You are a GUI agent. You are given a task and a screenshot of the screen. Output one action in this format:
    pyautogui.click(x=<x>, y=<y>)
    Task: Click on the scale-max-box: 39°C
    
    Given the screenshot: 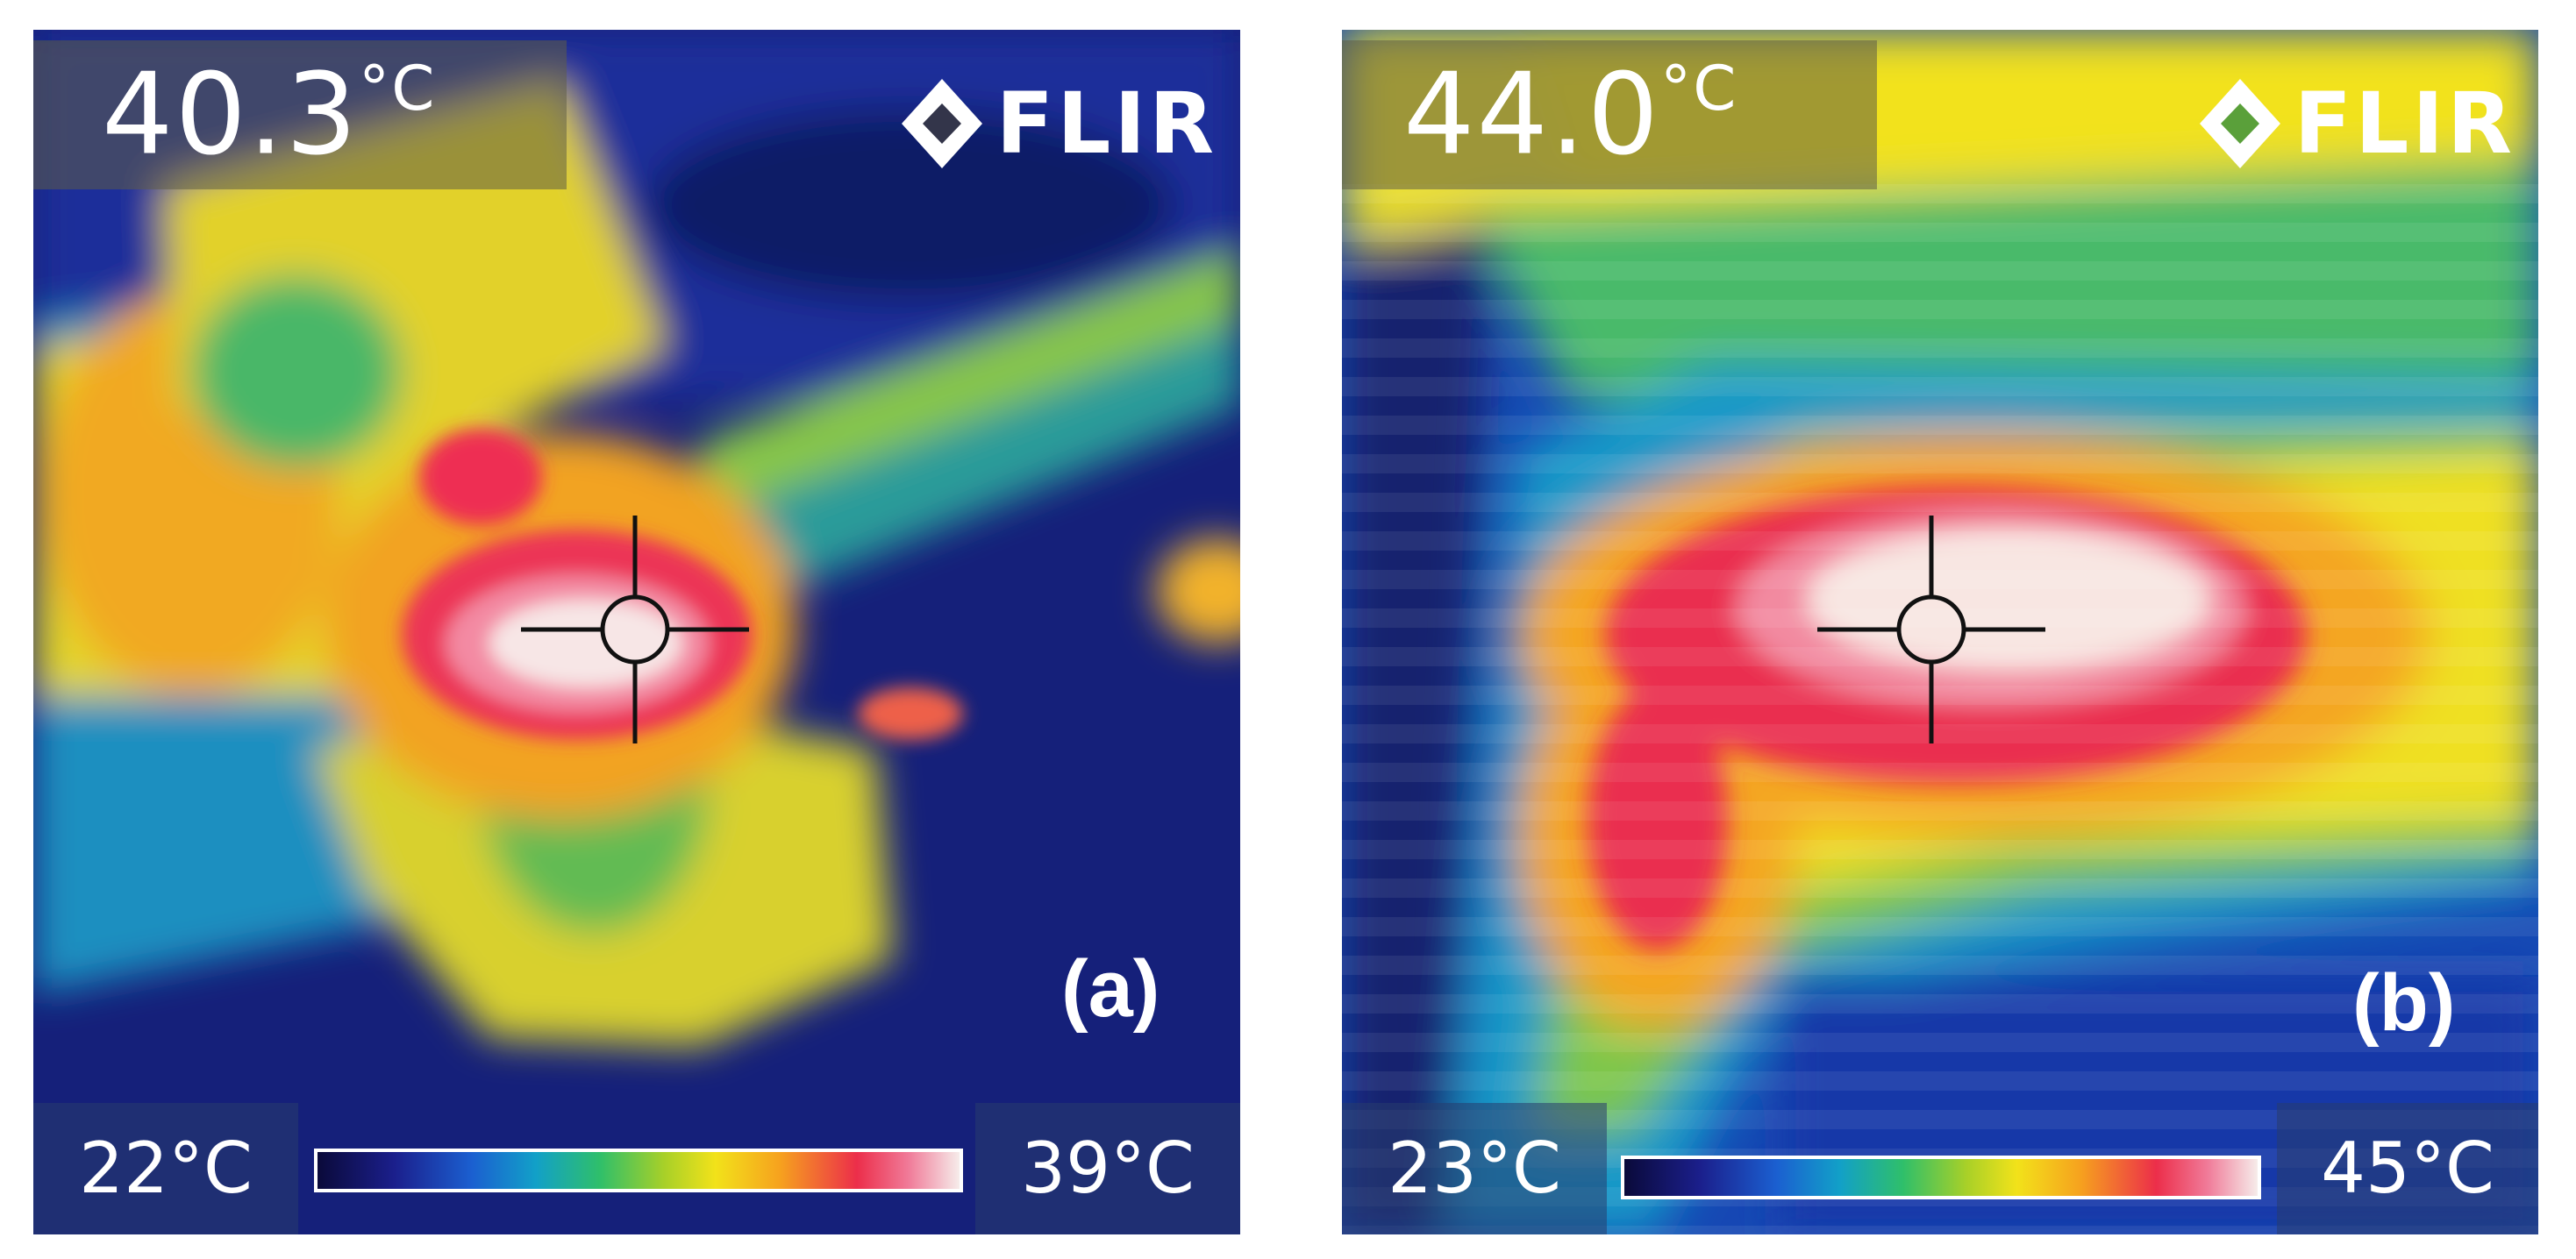 What is the action you would take?
    pyautogui.click(x=1107, y=1168)
    